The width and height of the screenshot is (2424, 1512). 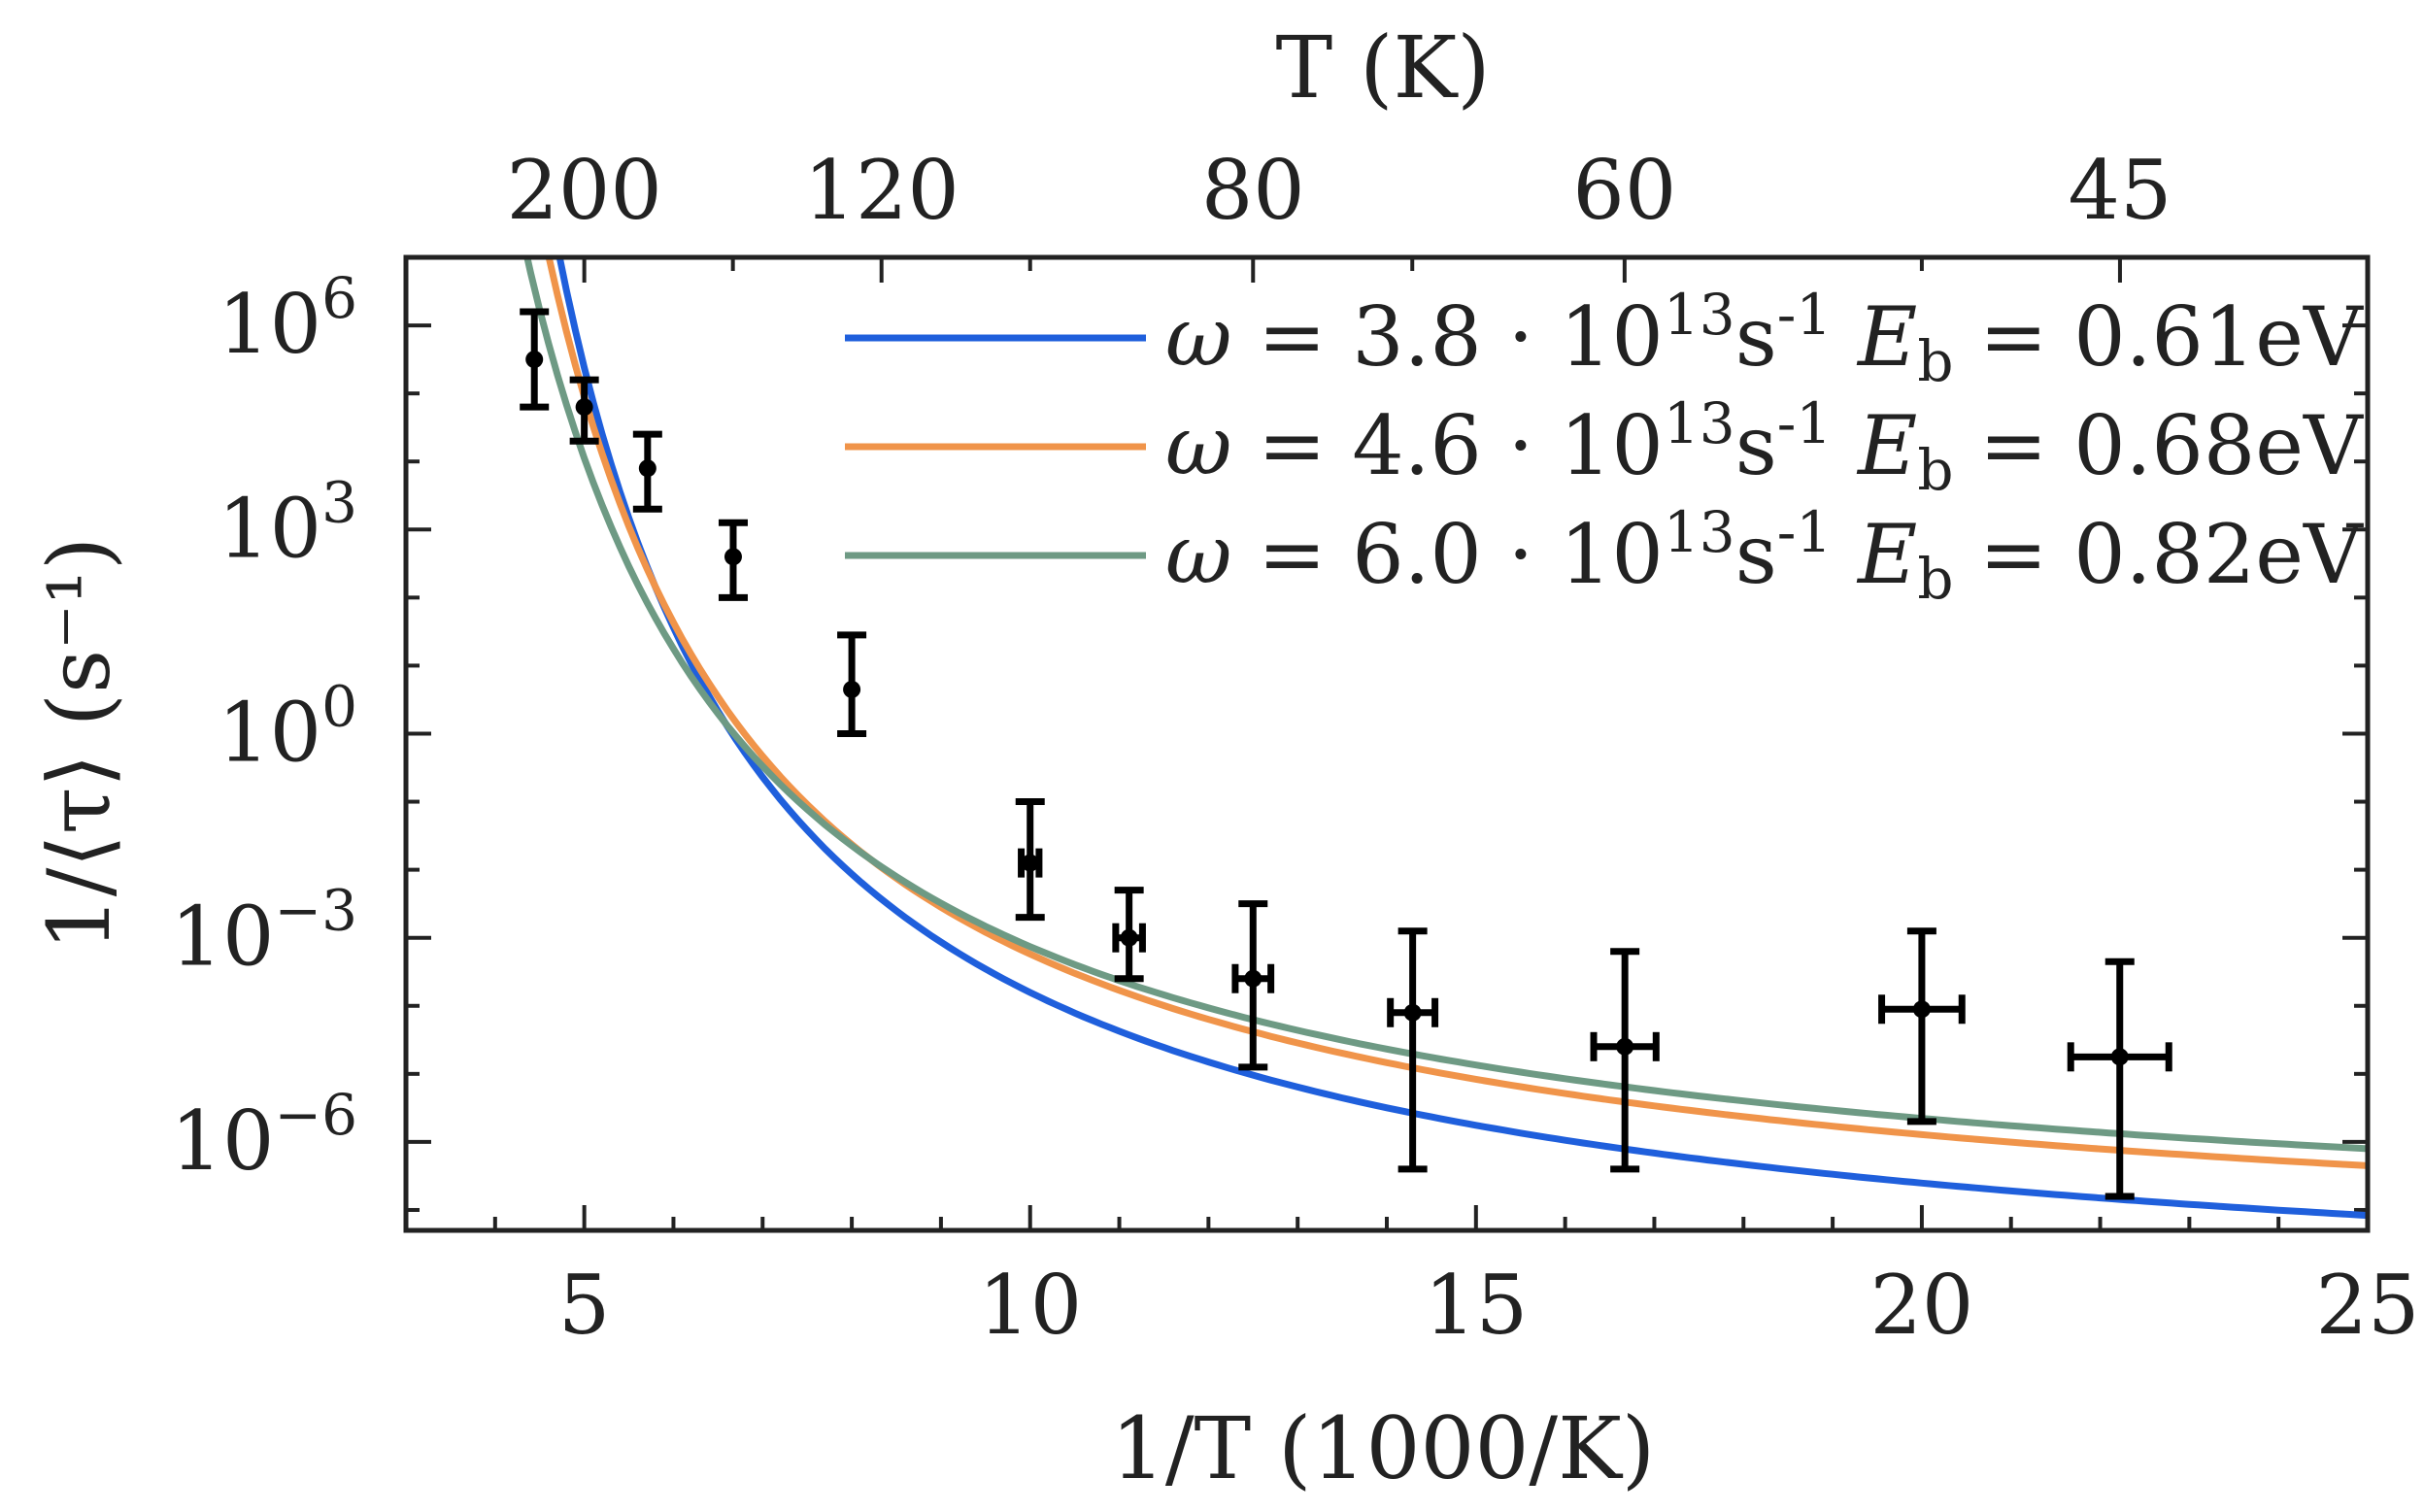 I want to click on legend-label: ω = 6.0 · 1013s-1 Eb = 0.82eV, so click(x=1764, y=555).